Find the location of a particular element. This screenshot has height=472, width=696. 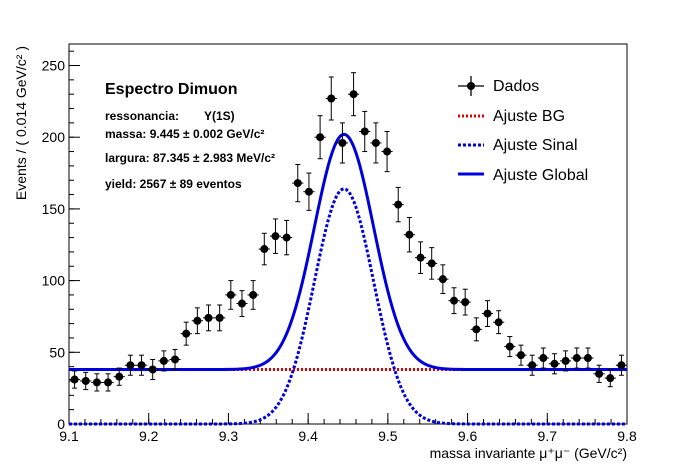

y-tick-label: 250 is located at coordinates (54, 66).